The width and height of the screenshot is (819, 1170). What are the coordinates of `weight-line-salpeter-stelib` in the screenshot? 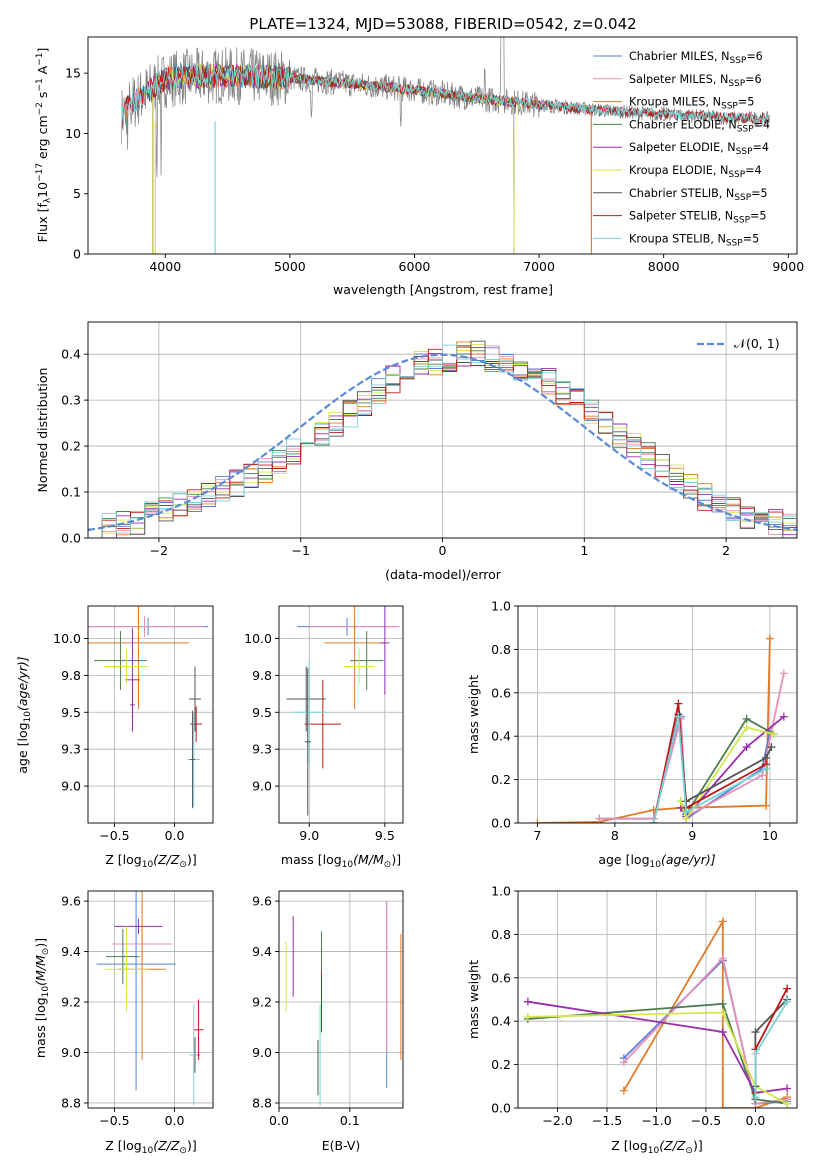 It's located at (709, 763).